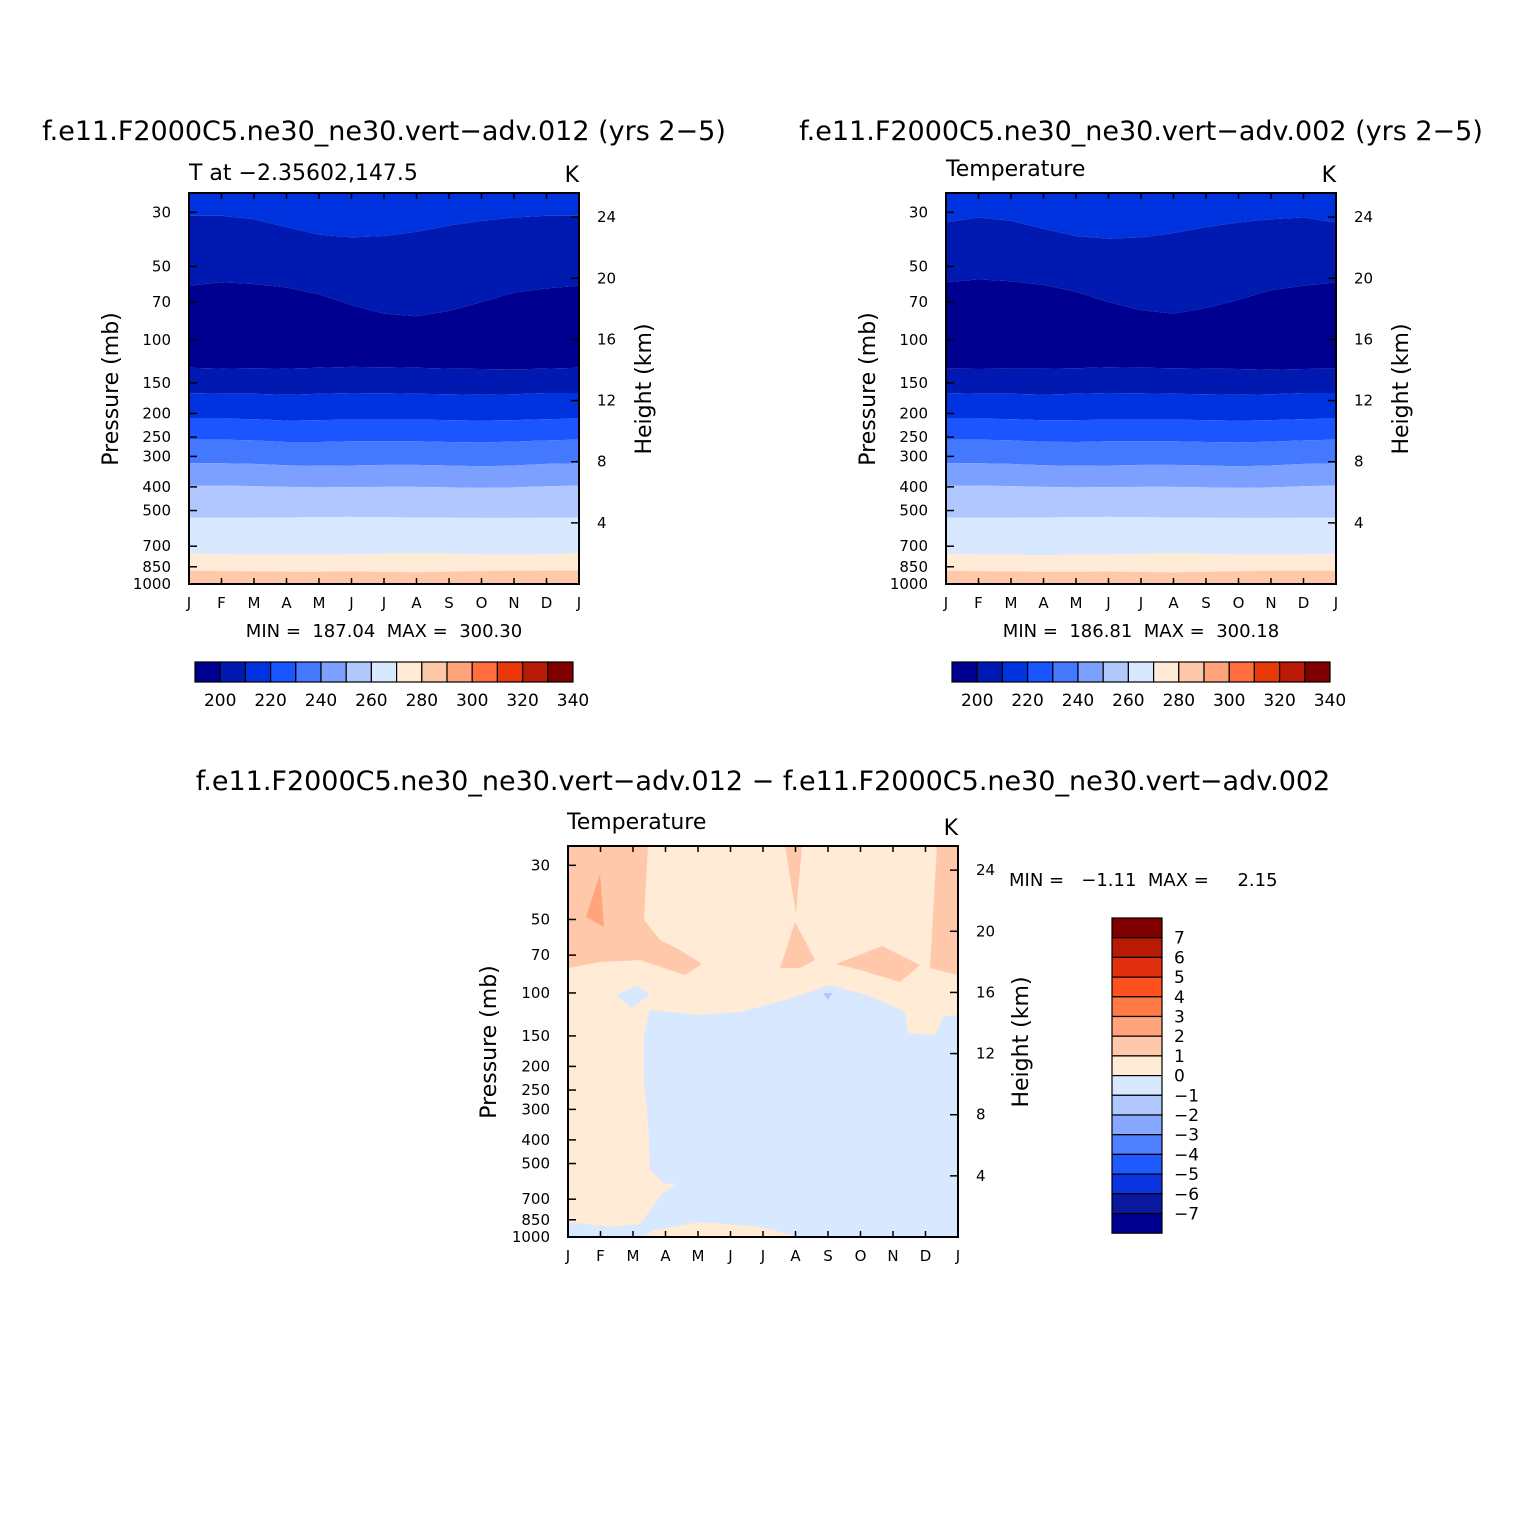 The width and height of the screenshot is (1525, 1528). I want to click on y-tick-label: 400, so click(913, 487).